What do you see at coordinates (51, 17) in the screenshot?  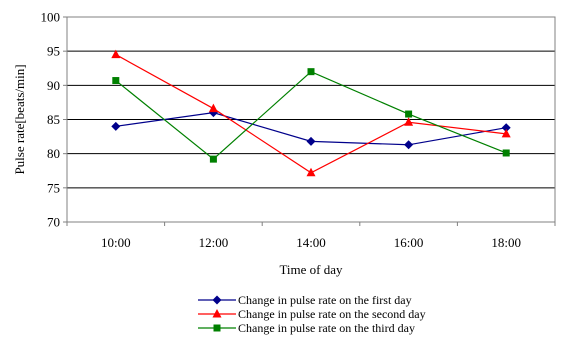 I see `y-tick-label: 100` at bounding box center [51, 17].